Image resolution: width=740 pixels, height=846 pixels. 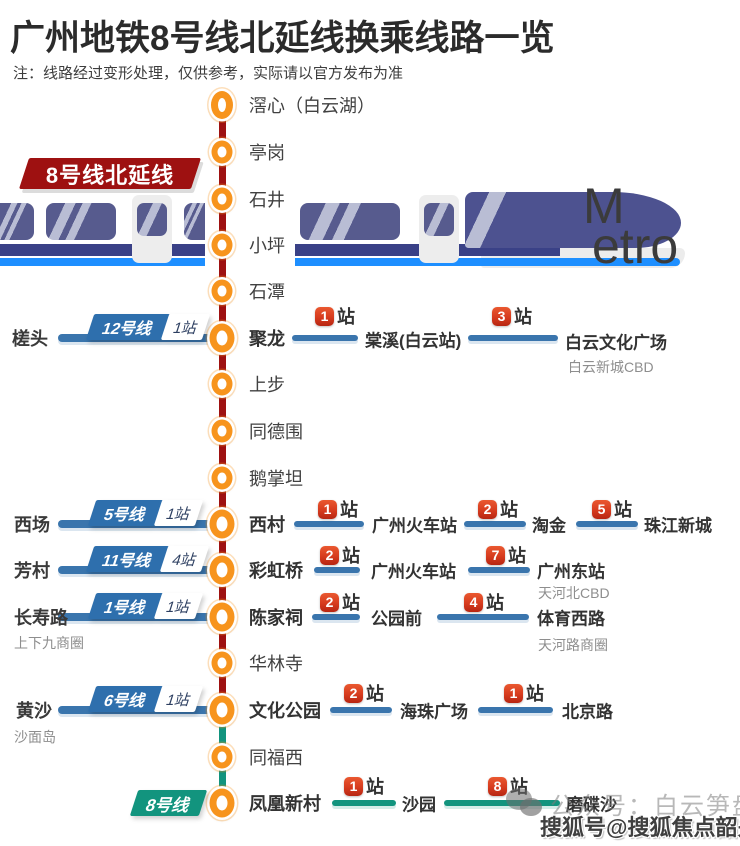 I want to click on branch-station: 磨碟沙, so click(x=591, y=805).